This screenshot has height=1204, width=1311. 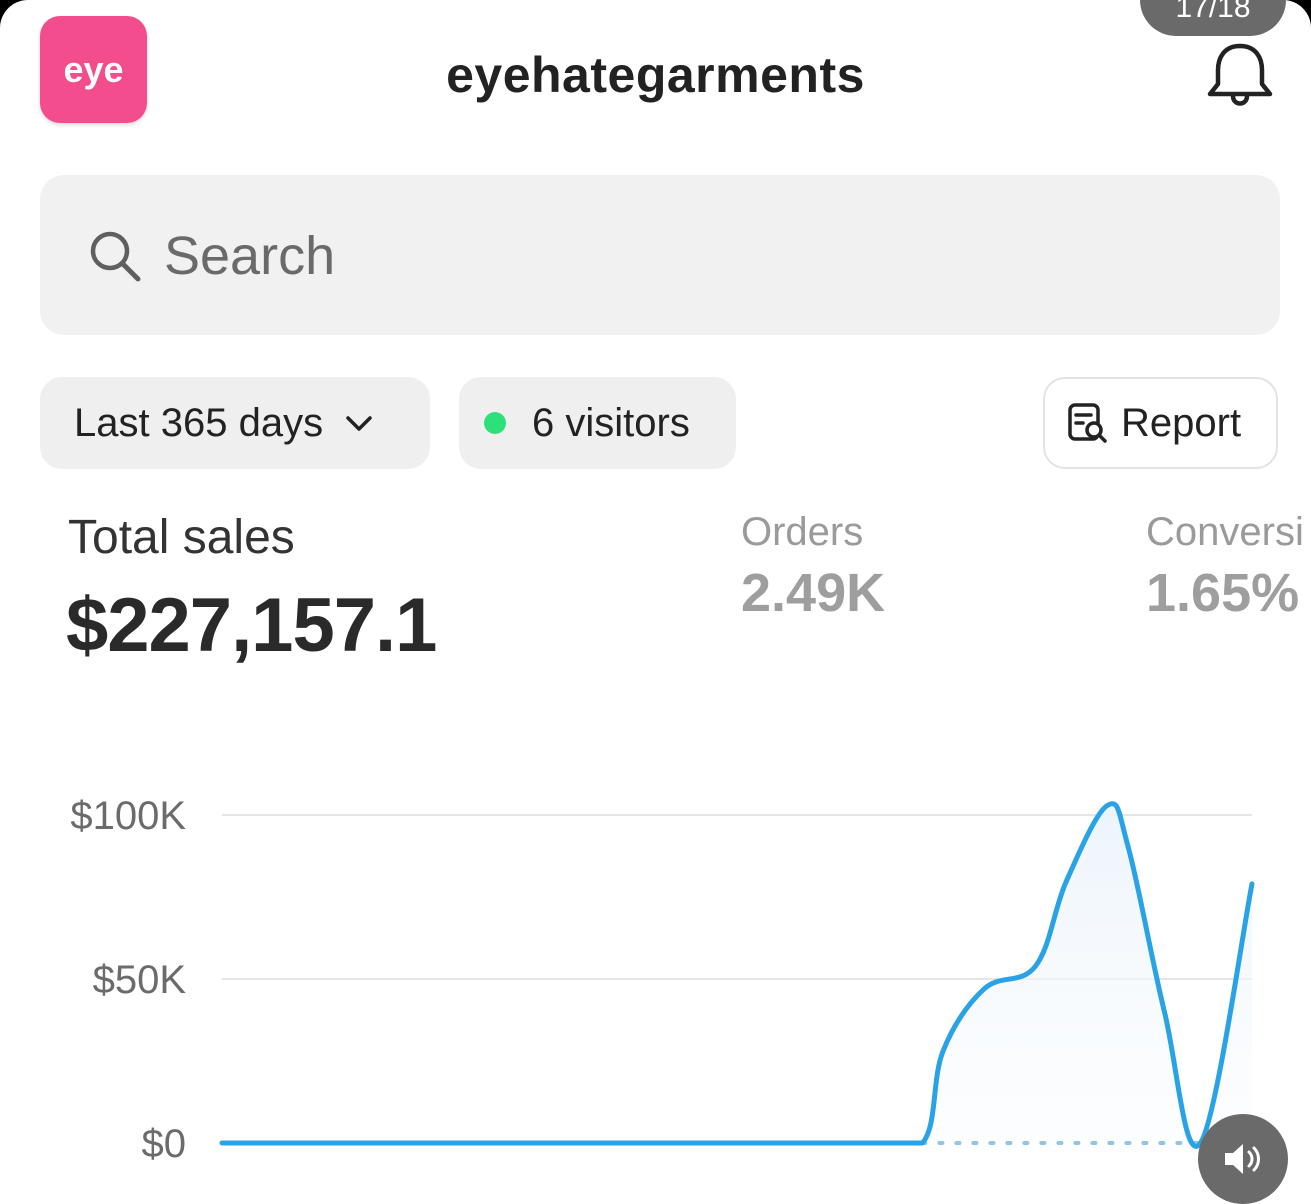 I want to click on total-sales-value: $227,157.1, so click(x=251, y=625).